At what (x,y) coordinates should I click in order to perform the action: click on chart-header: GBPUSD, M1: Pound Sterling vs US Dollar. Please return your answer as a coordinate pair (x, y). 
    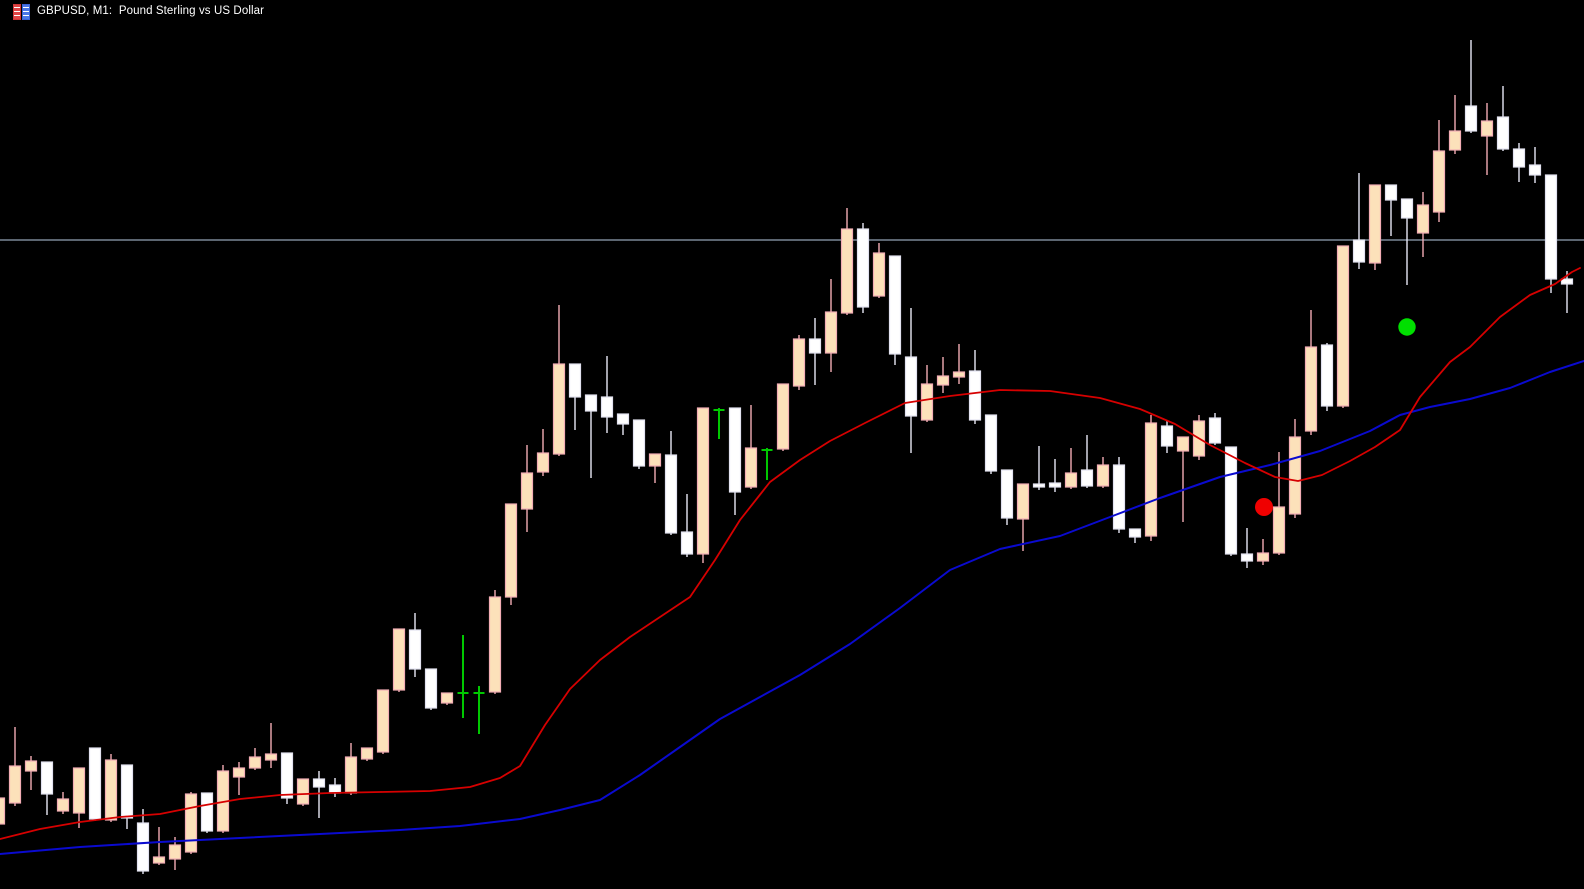
    Looking at the image, I should click on (139, 12).